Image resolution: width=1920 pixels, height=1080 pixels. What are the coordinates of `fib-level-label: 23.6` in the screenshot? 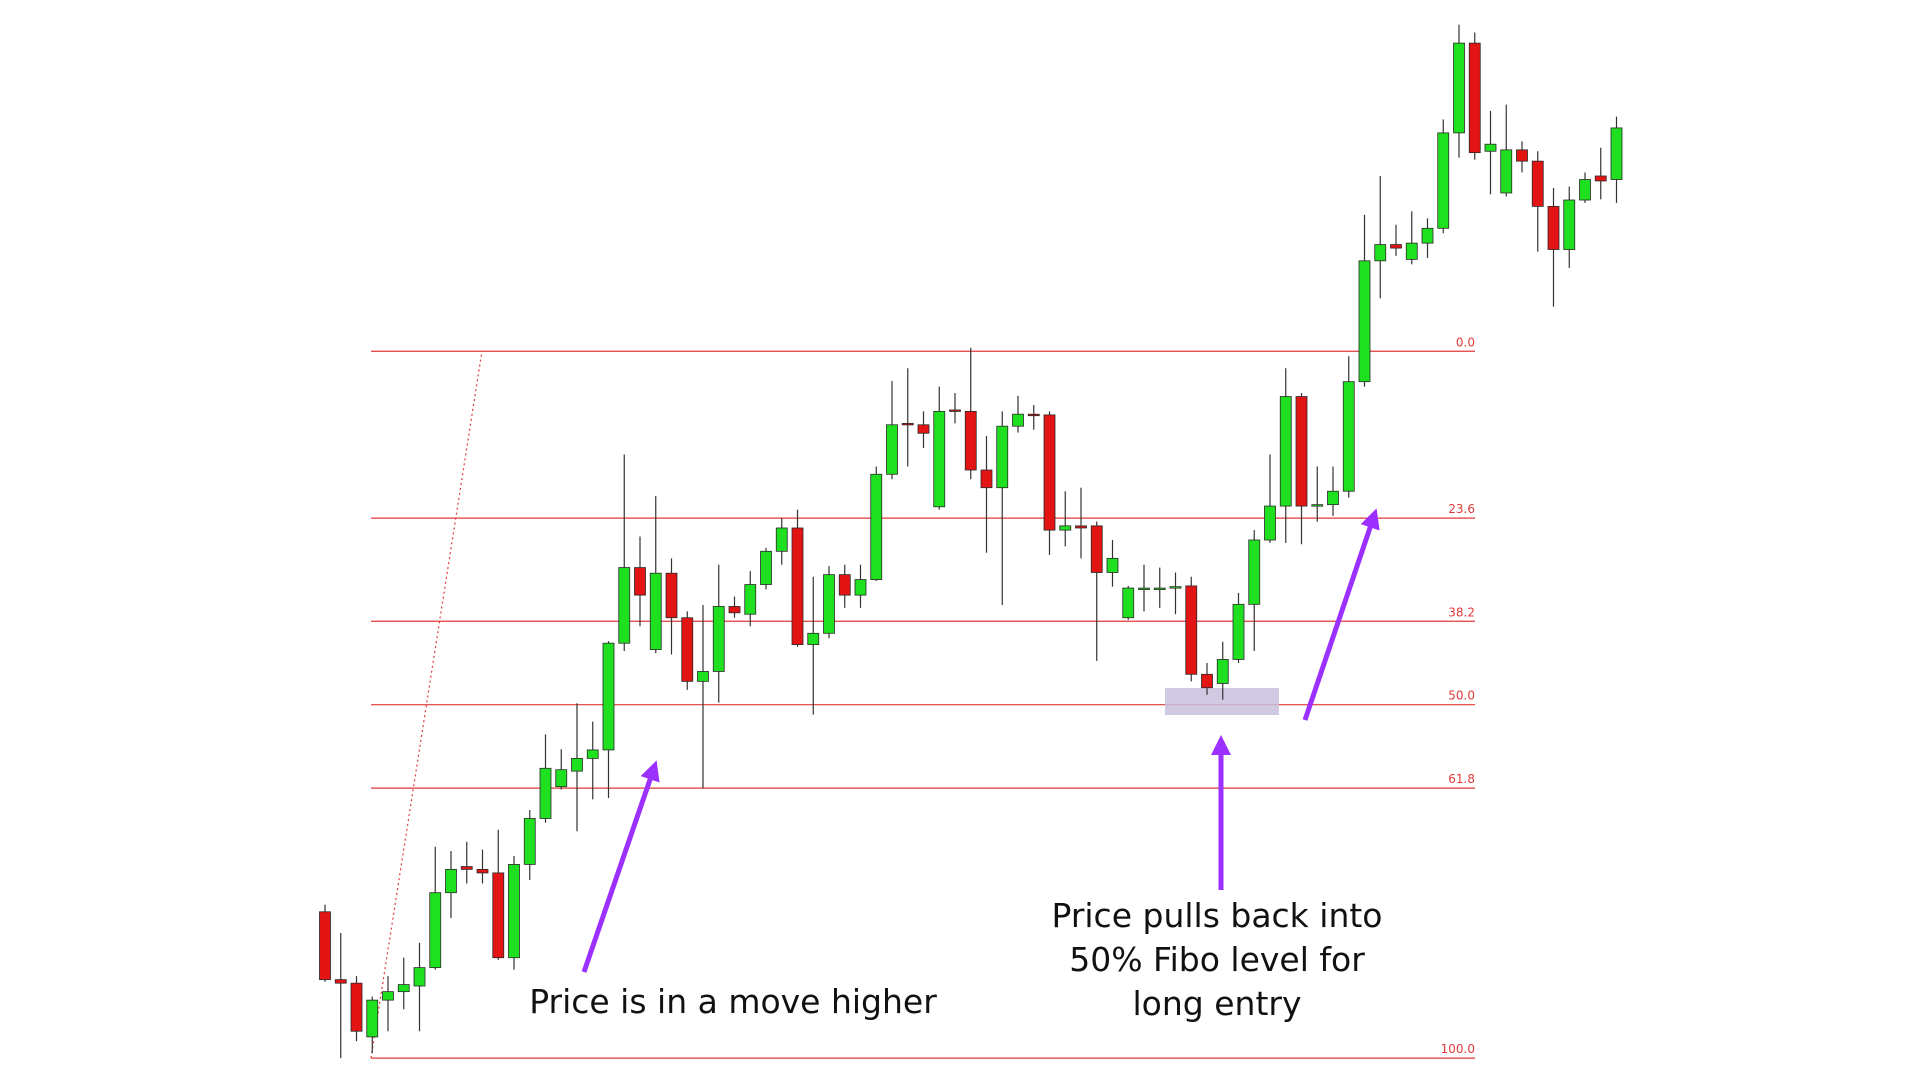 It's located at (1461, 509).